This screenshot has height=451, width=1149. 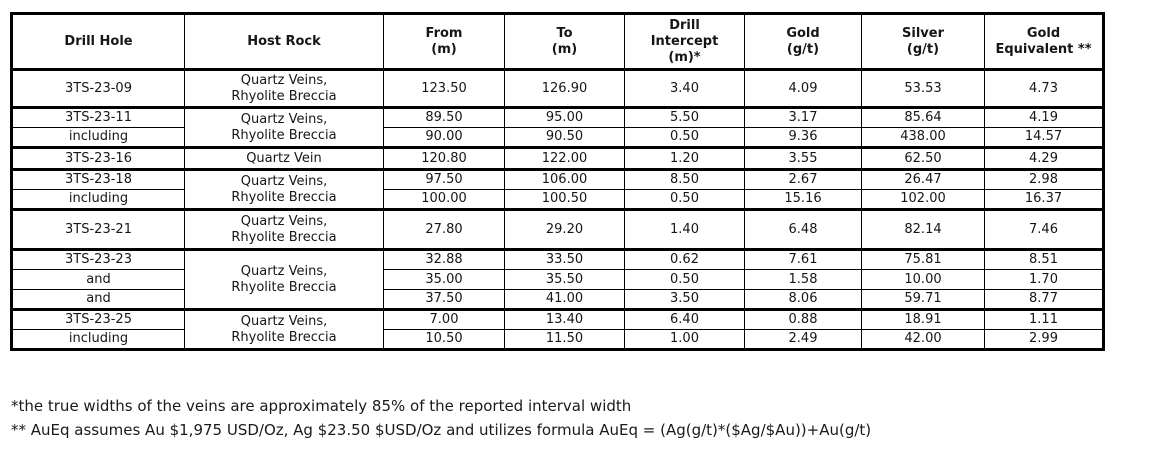 What do you see at coordinates (444, 229) in the screenshot?
I see `from-cell: 27.80` at bounding box center [444, 229].